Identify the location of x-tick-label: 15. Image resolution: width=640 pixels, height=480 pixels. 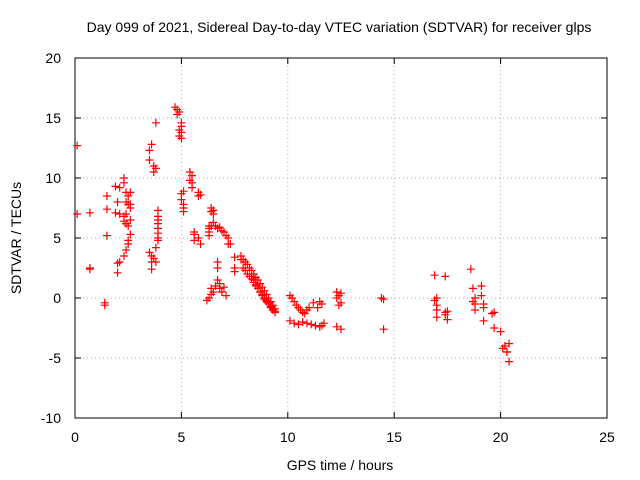
(394, 437).